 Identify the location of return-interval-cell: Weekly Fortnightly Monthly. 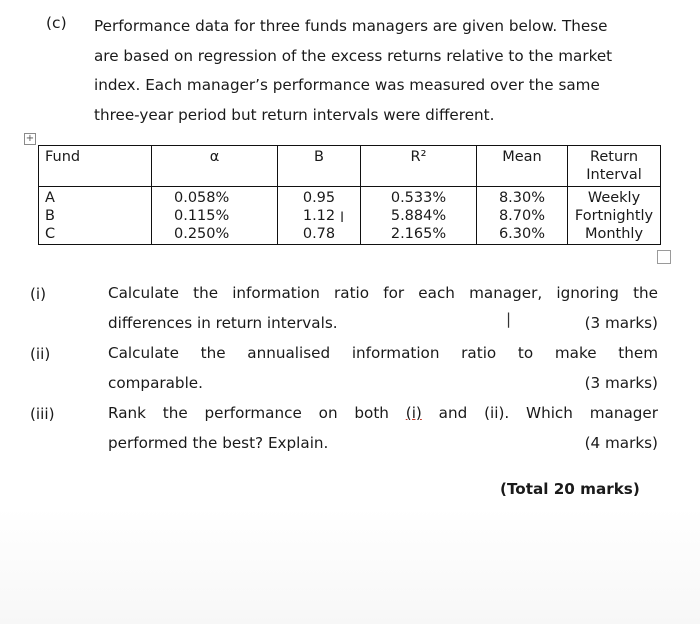
(614, 215).